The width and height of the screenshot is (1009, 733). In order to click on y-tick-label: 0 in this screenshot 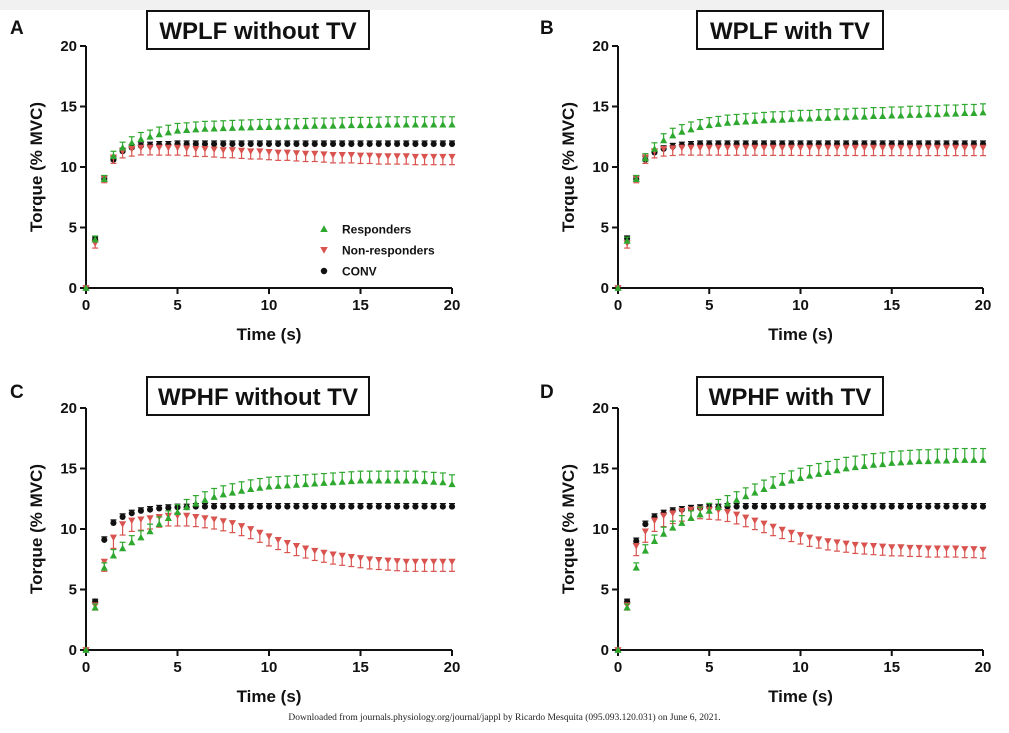, I will do `click(605, 650)`.